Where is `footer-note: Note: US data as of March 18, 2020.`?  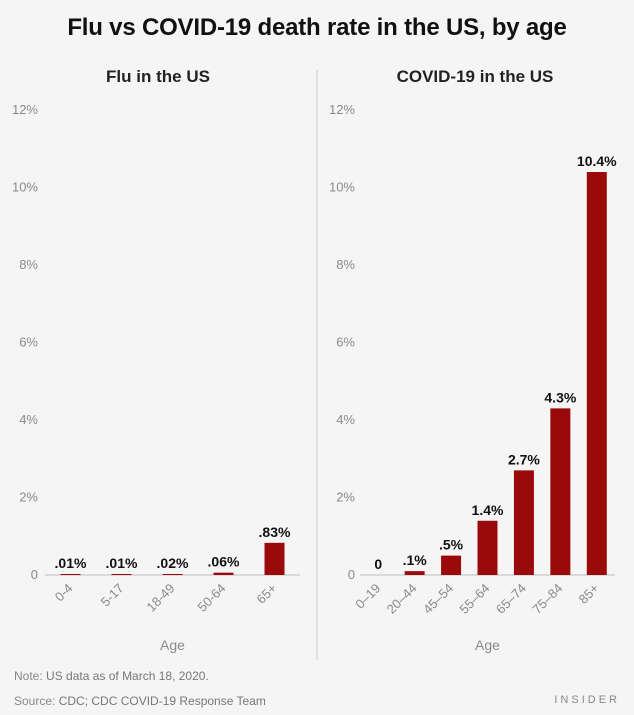 footer-note: Note: US data as of March 18, 2020. is located at coordinates (111, 676).